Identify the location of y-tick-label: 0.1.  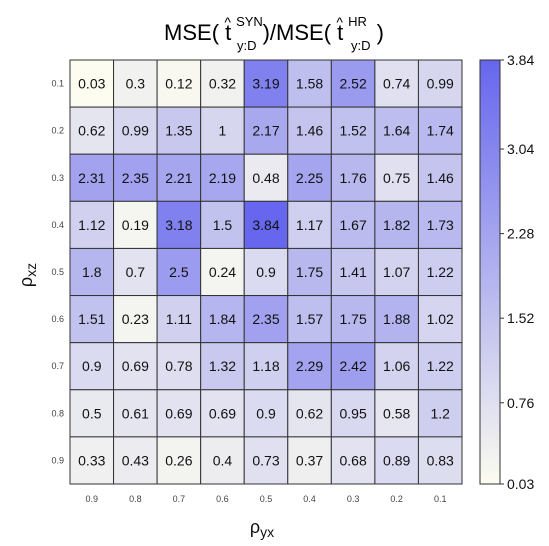
(57, 84).